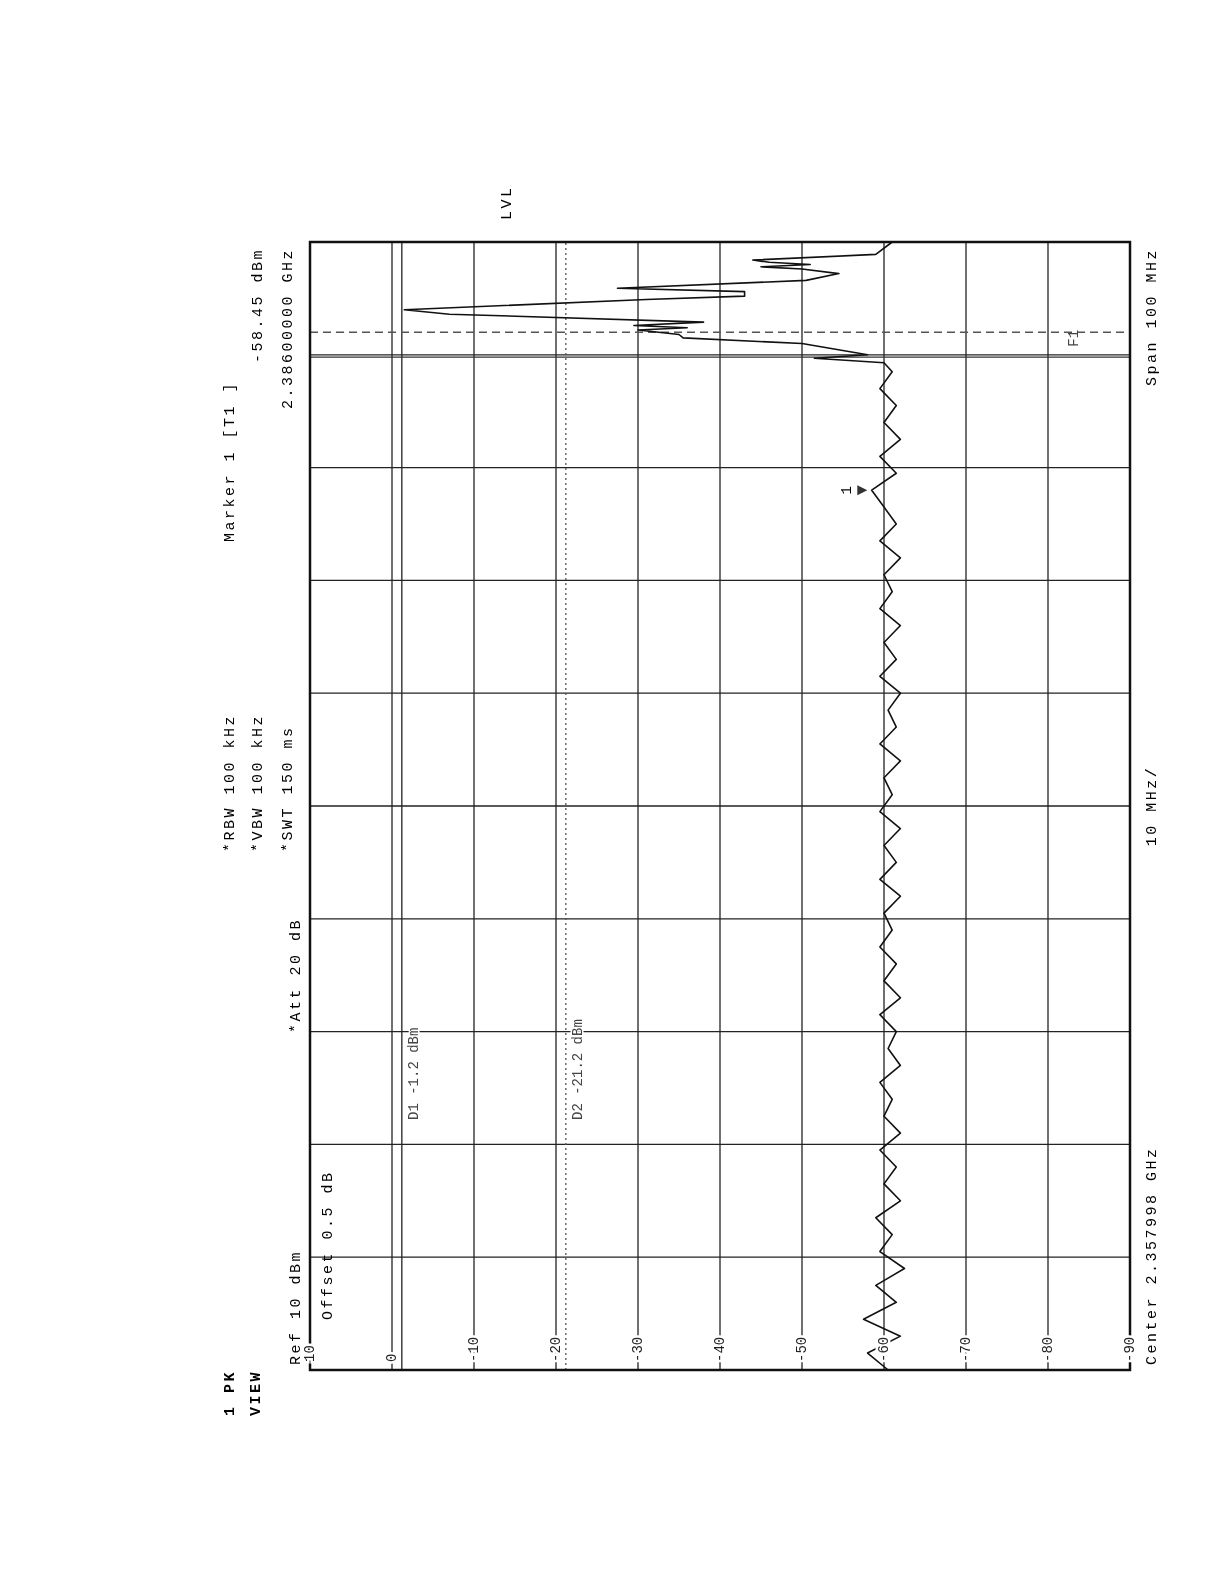  What do you see at coordinates (1152, 806) in the screenshot?
I see `text: 10 MHz/` at bounding box center [1152, 806].